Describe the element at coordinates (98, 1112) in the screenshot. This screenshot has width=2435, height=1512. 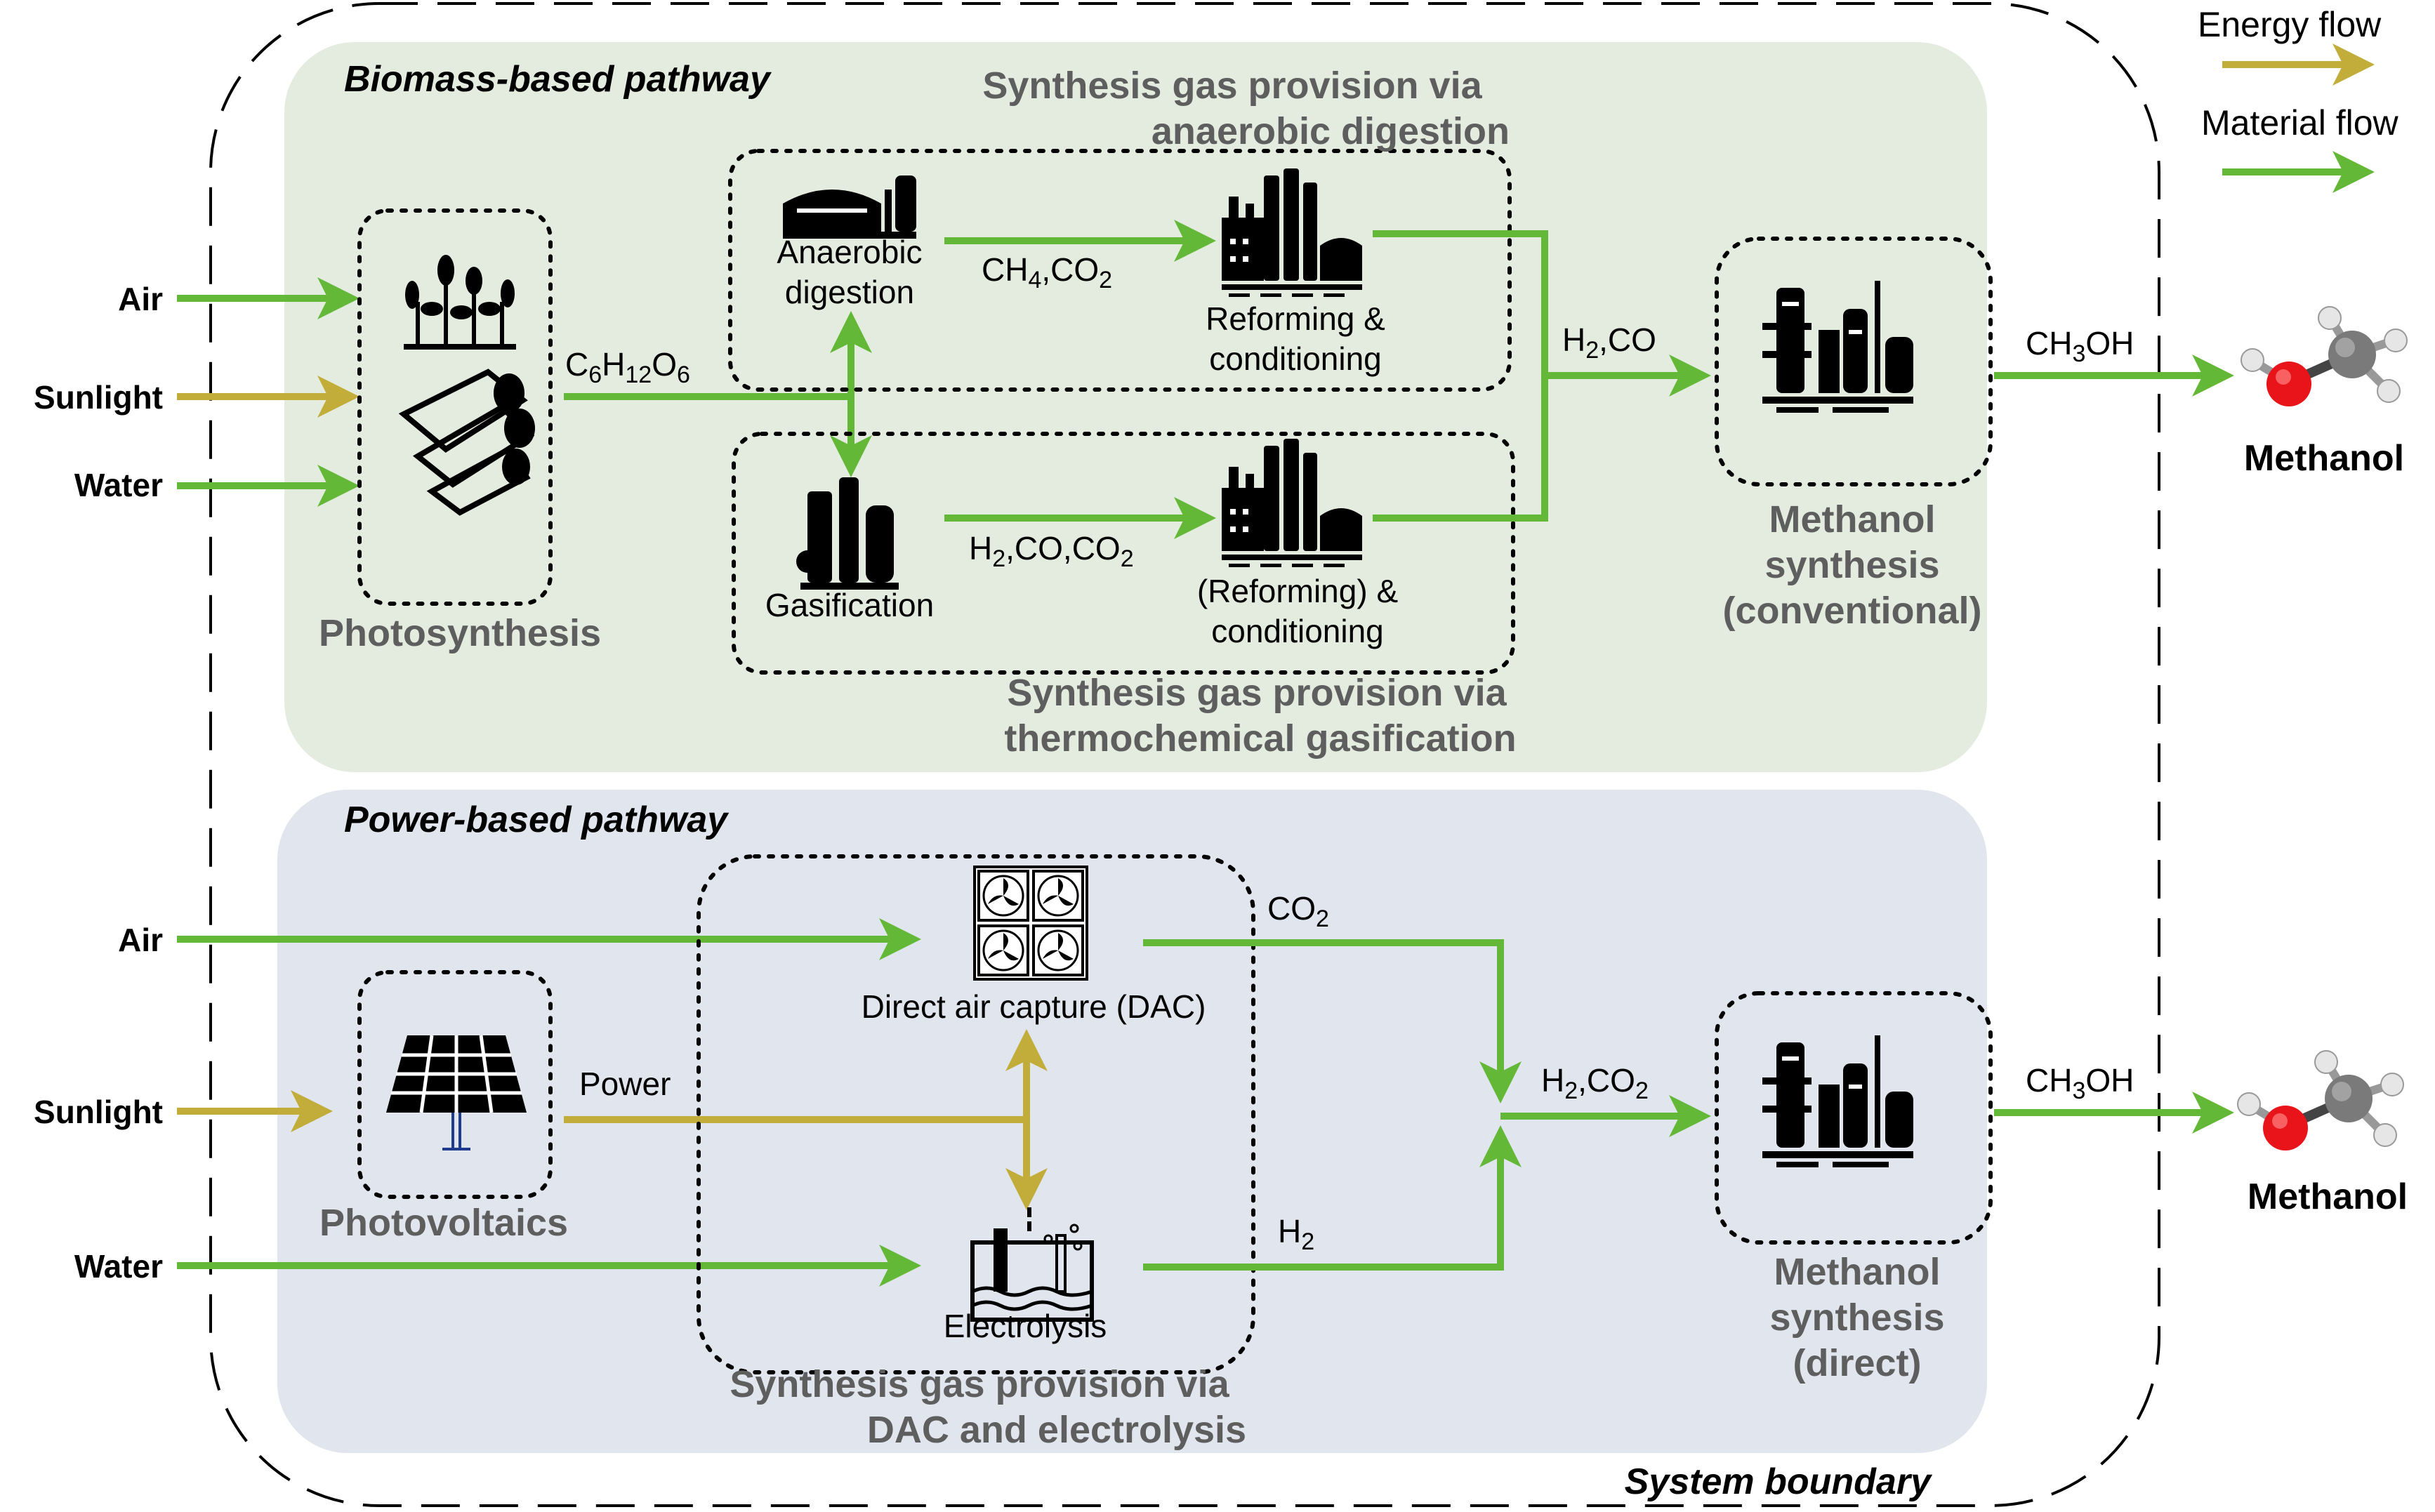
I see `power-input-sunlight: Sunlight` at that location.